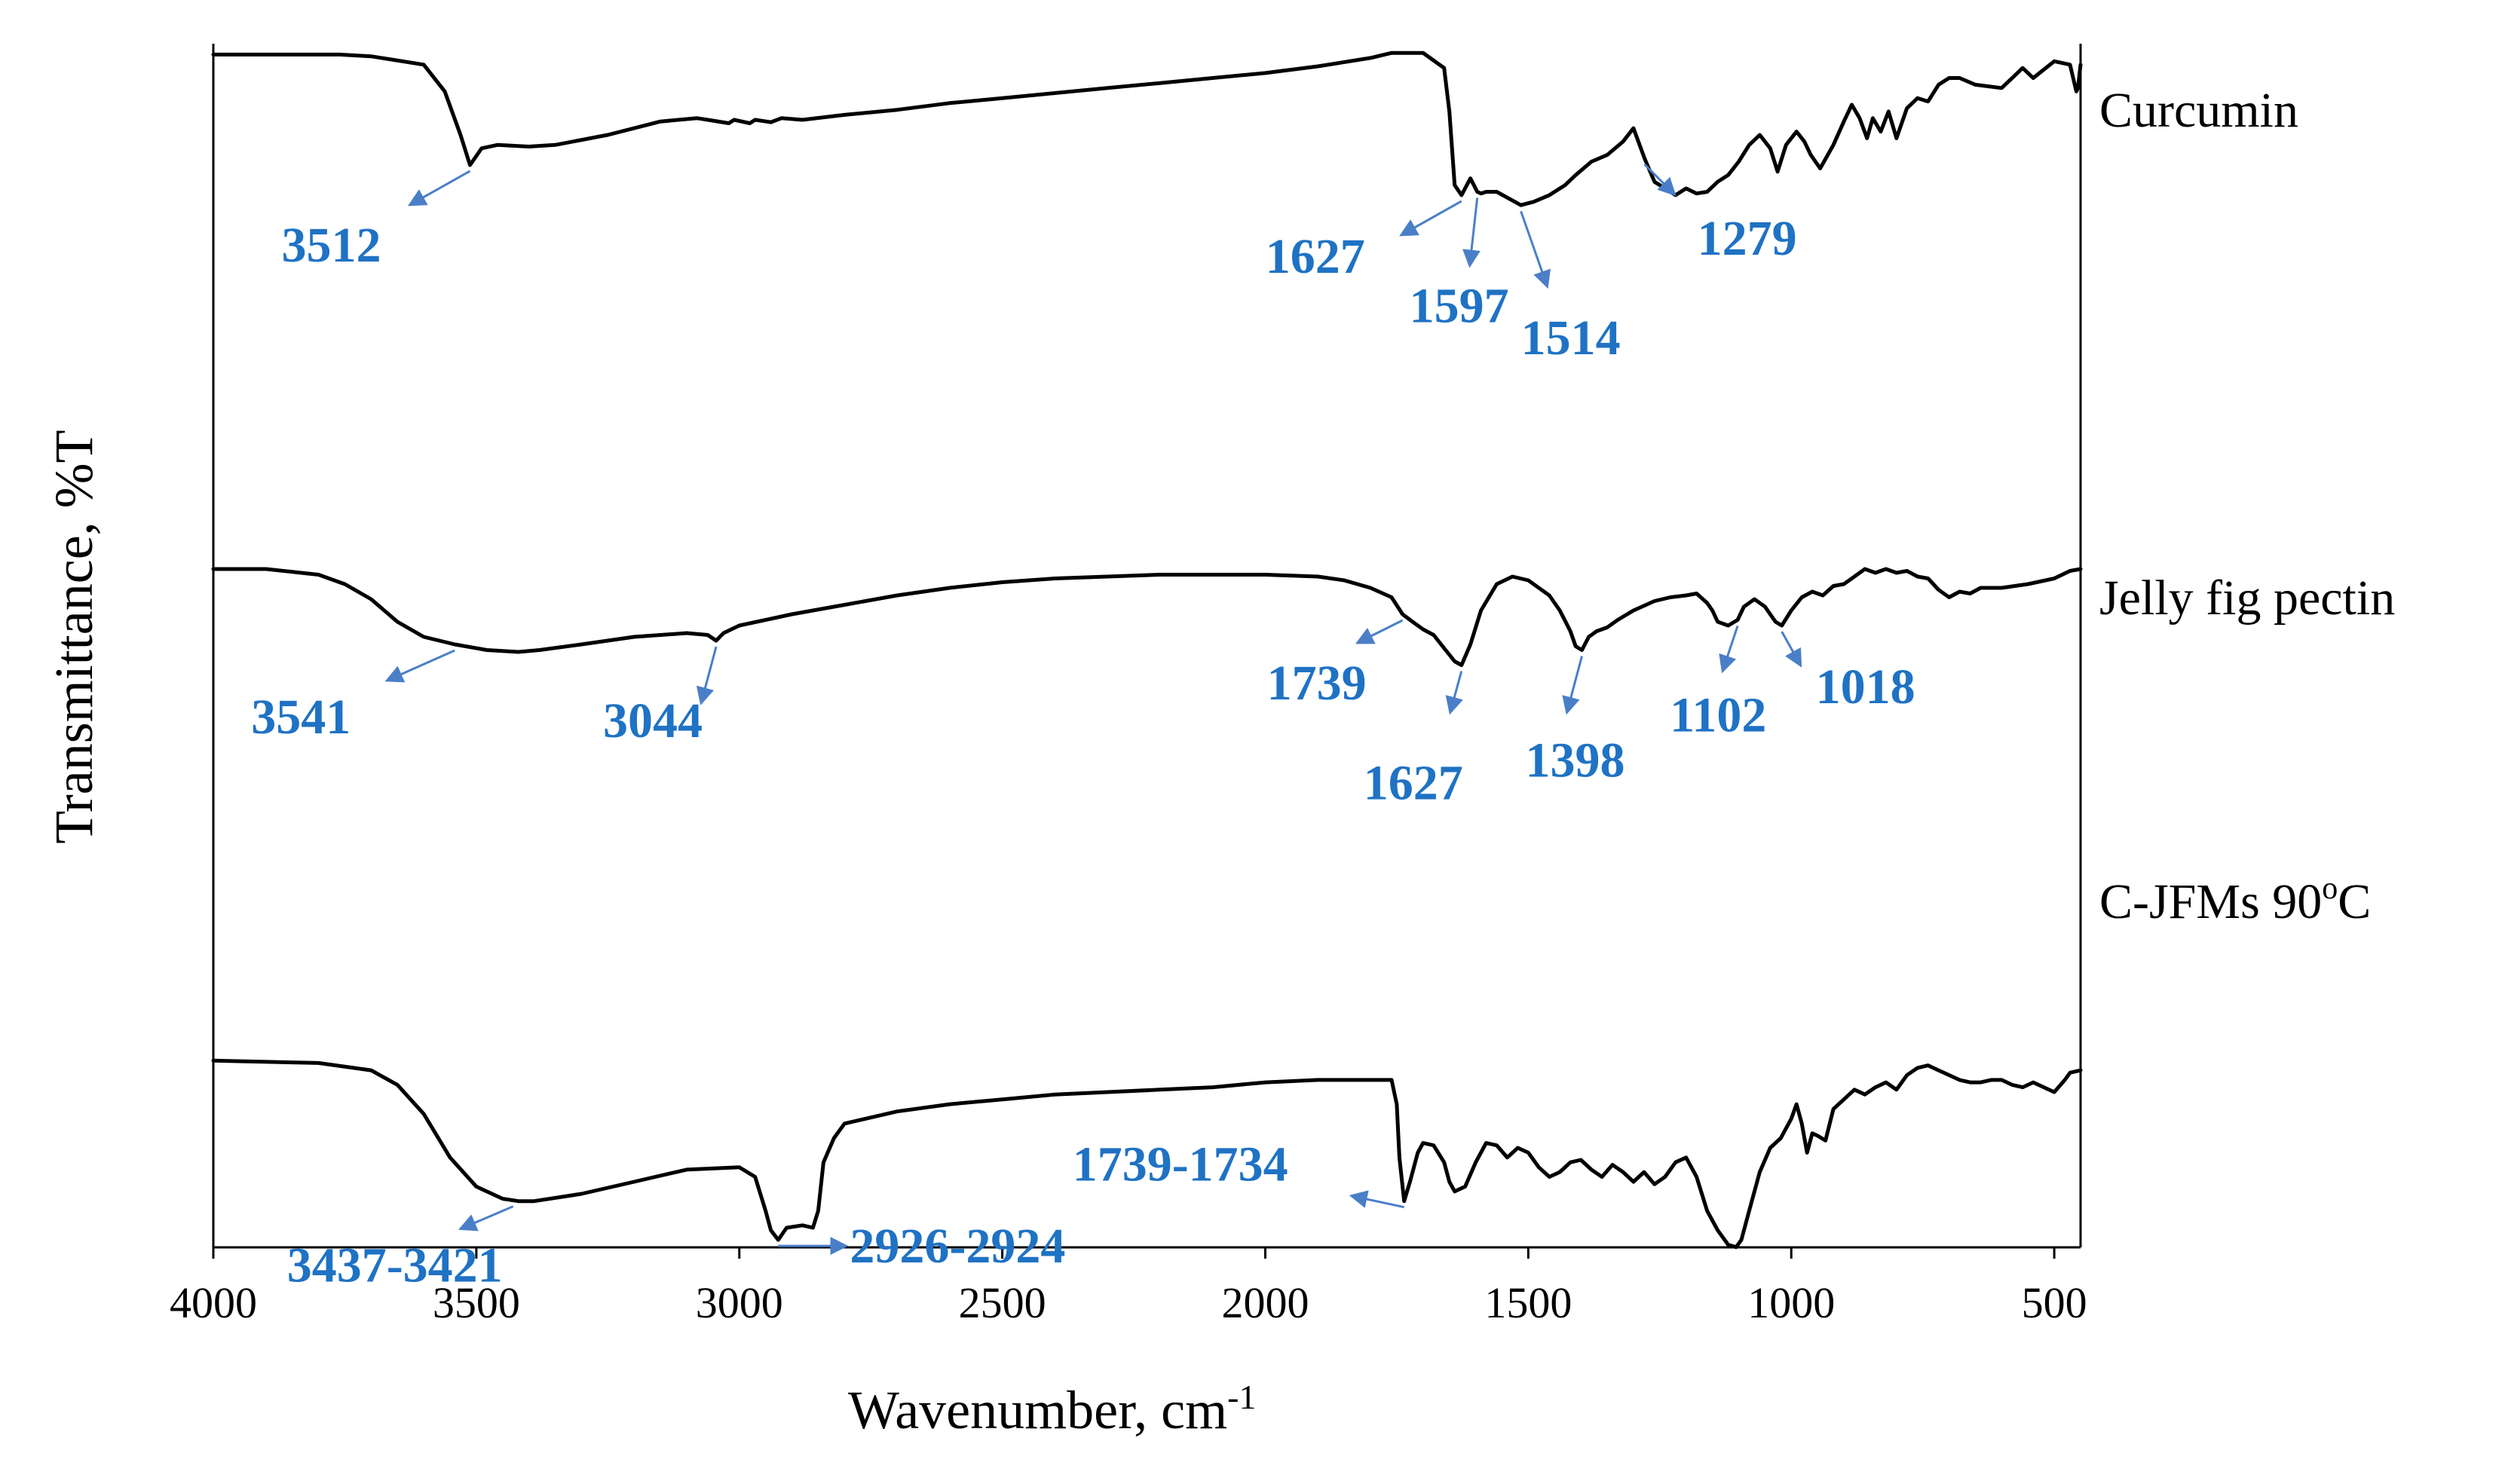  I want to click on peak-label: 1398, so click(1575, 761).